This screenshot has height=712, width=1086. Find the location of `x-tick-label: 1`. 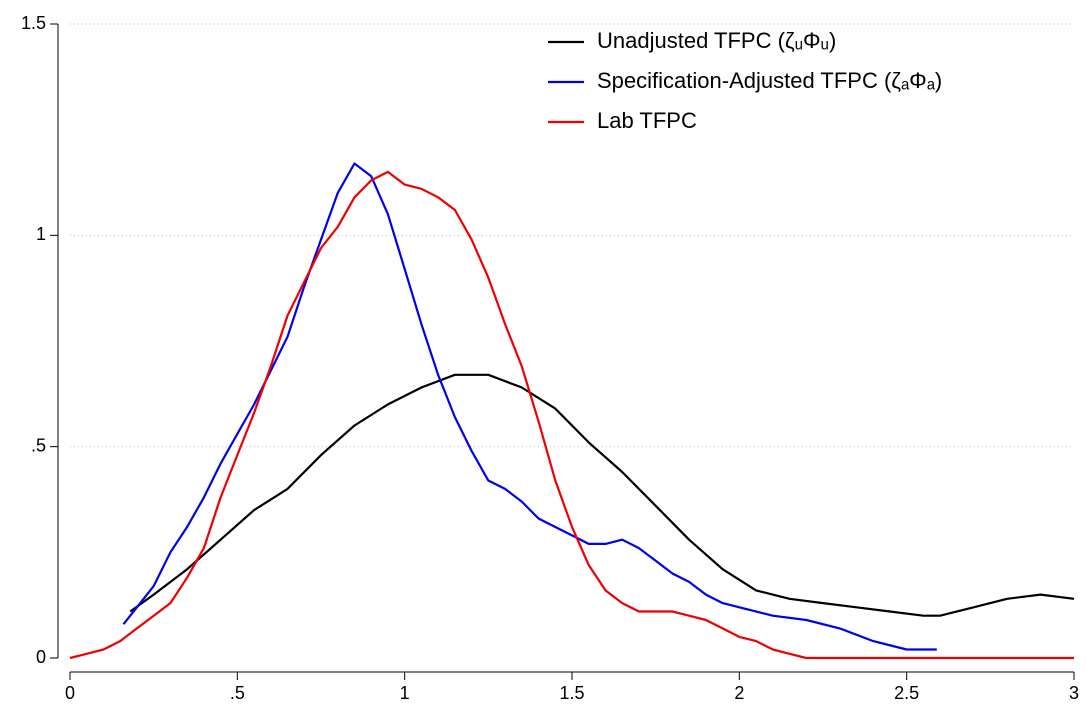

x-tick-label: 1 is located at coordinates (405, 693).